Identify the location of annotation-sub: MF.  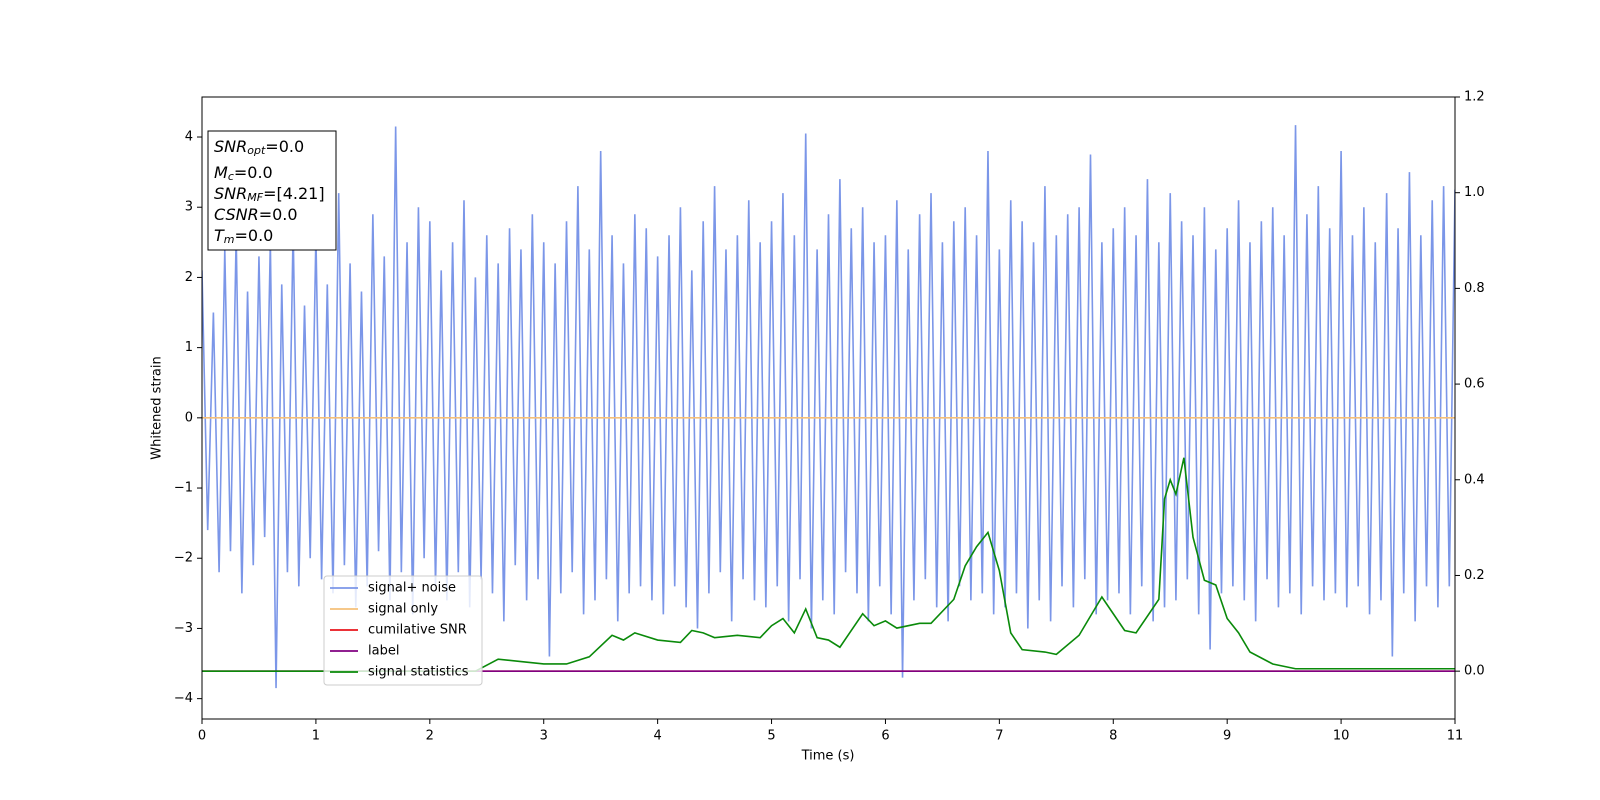
(255, 197).